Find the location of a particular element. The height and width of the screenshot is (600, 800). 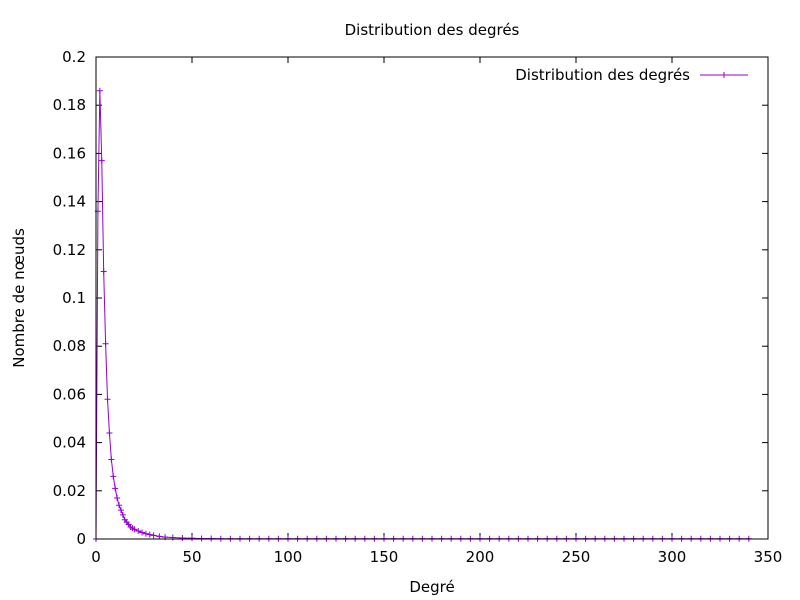

x-axis-title: Degré is located at coordinates (431, 587).